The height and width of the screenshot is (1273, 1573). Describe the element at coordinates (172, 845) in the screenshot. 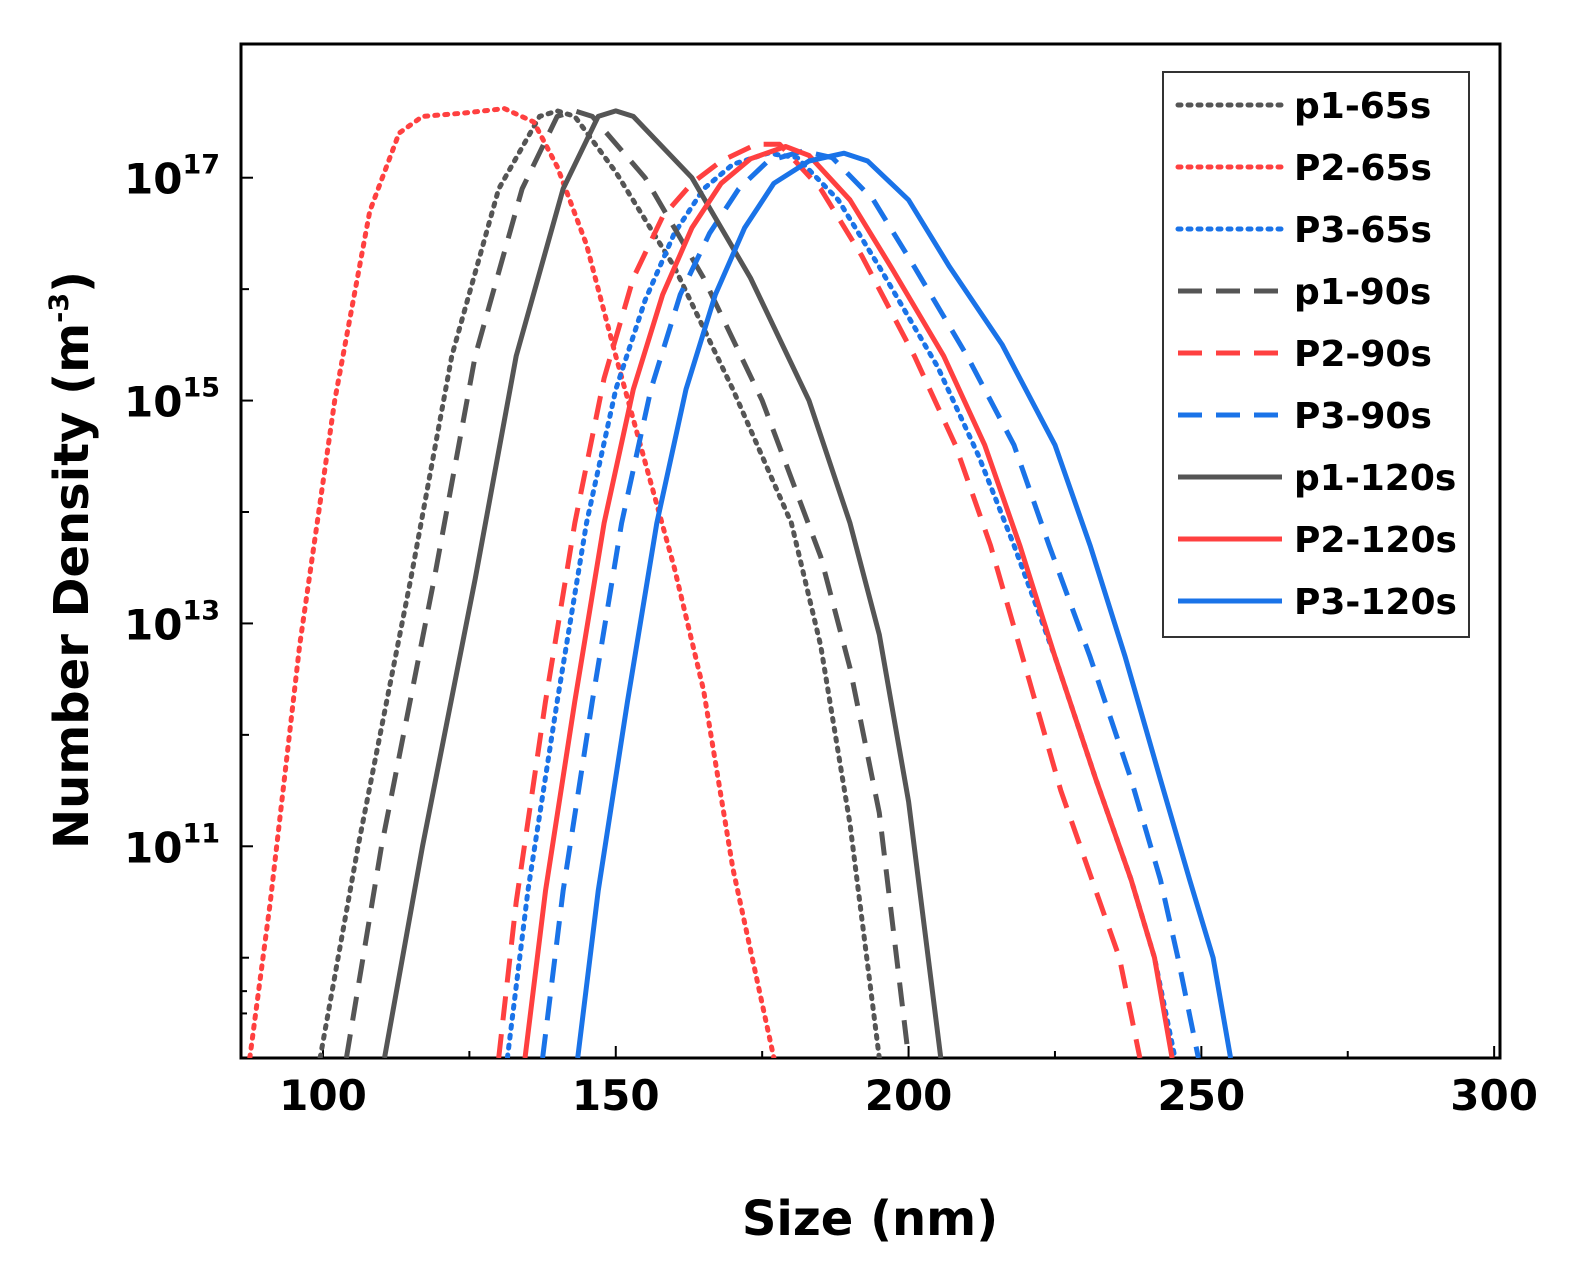

I see `y-tick-label: 1011` at that location.